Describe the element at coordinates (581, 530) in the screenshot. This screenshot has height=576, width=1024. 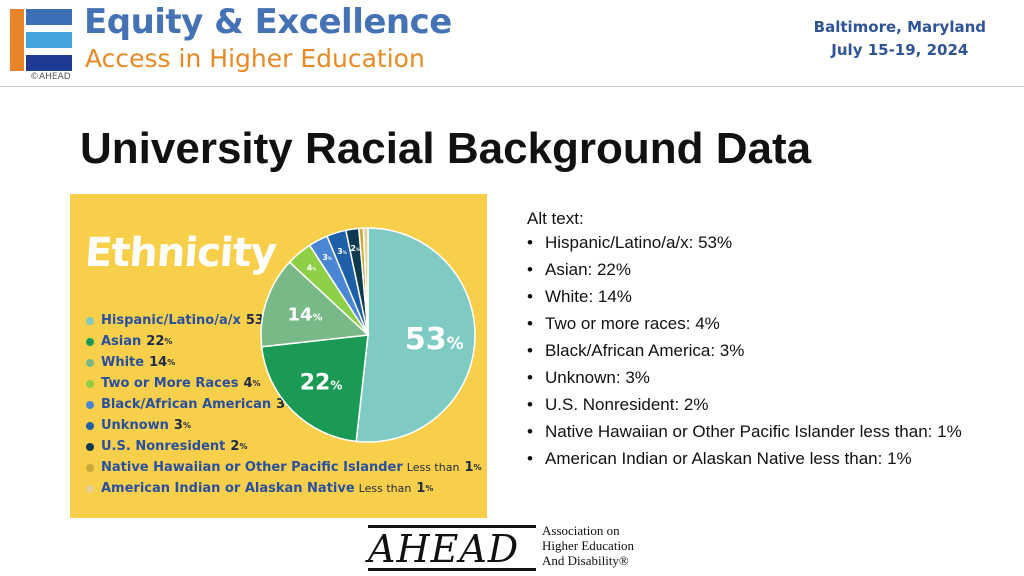
I see `org-line-1: Association on` at that location.